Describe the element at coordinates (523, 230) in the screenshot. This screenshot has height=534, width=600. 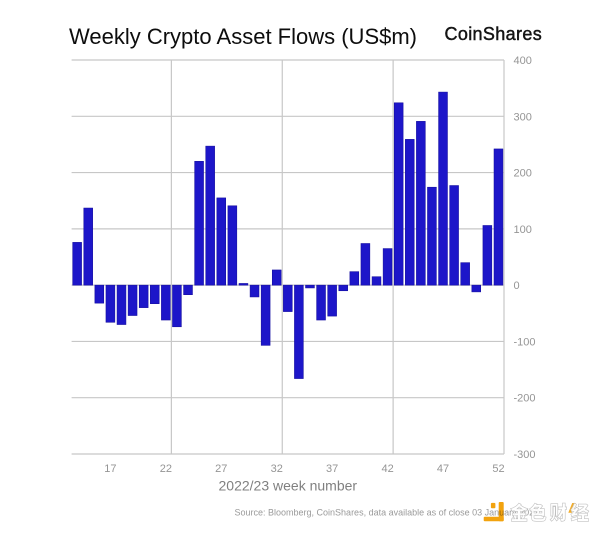
I see `svg-text: 100` at that location.